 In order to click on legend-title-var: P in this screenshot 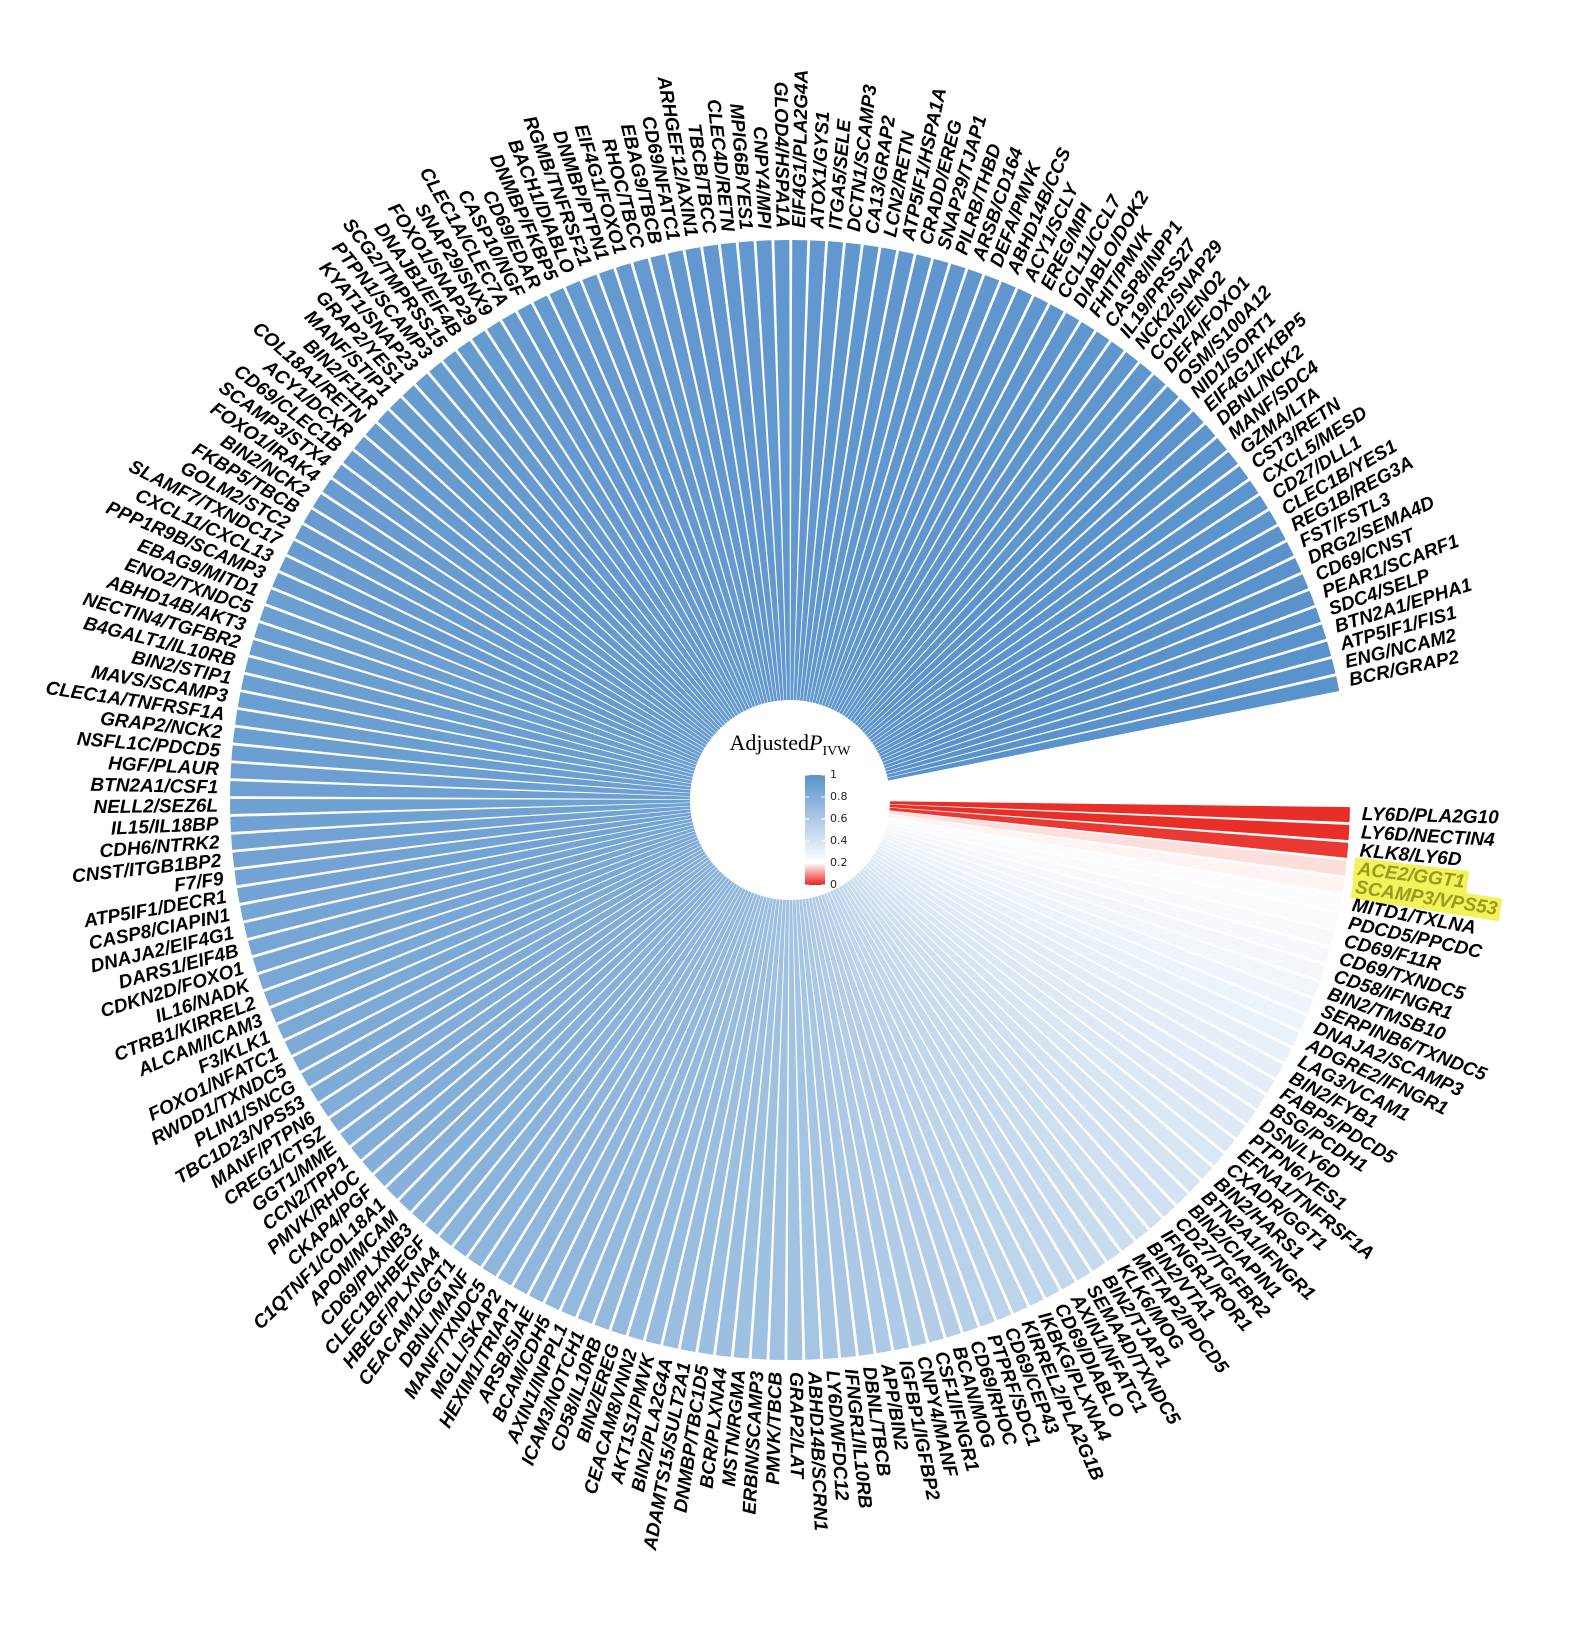, I will do `click(815, 742)`.